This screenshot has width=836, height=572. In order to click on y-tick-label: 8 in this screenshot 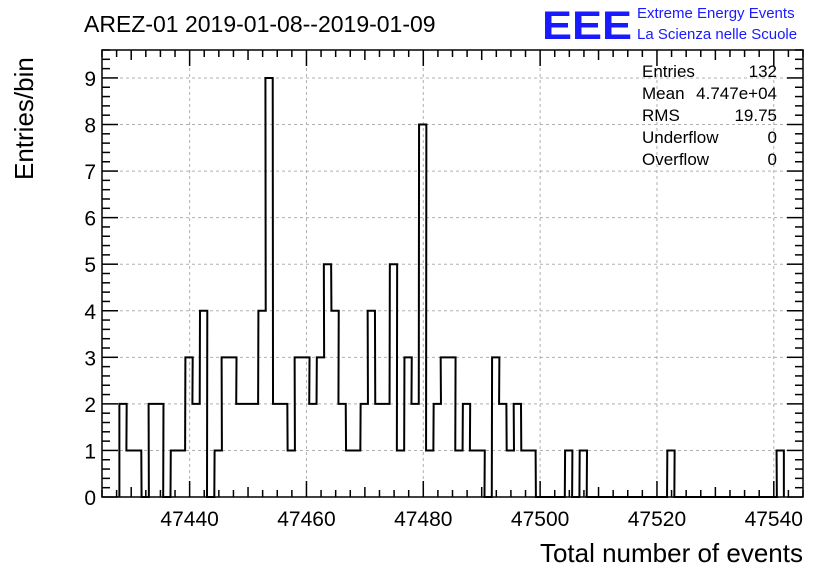, I will do `click(90, 126)`.